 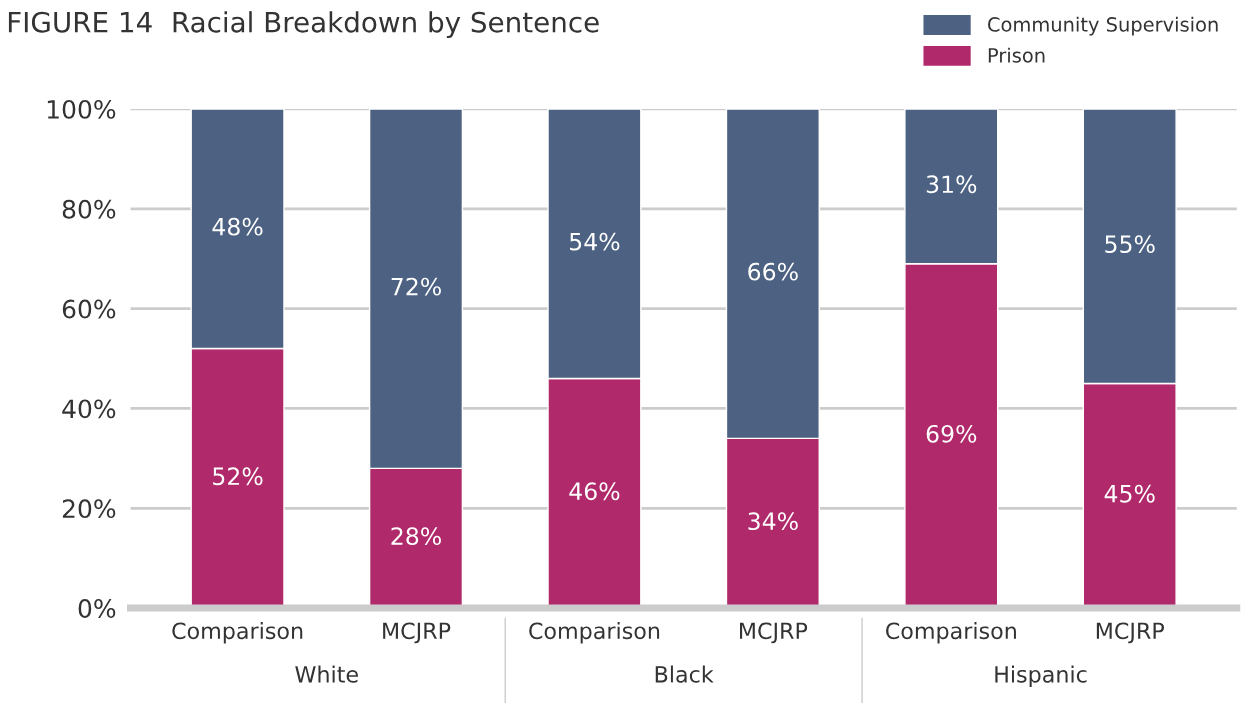 What do you see at coordinates (97, 608) in the screenshot?
I see `y-tick-label: 0%` at bounding box center [97, 608].